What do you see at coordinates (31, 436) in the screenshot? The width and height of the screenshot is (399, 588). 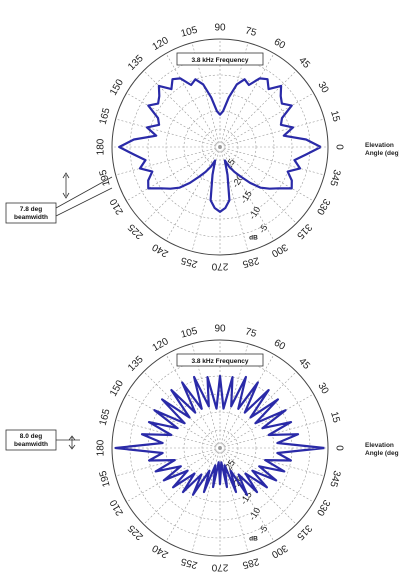 I see `beamwidth-value: 8.0 deg` at bounding box center [31, 436].